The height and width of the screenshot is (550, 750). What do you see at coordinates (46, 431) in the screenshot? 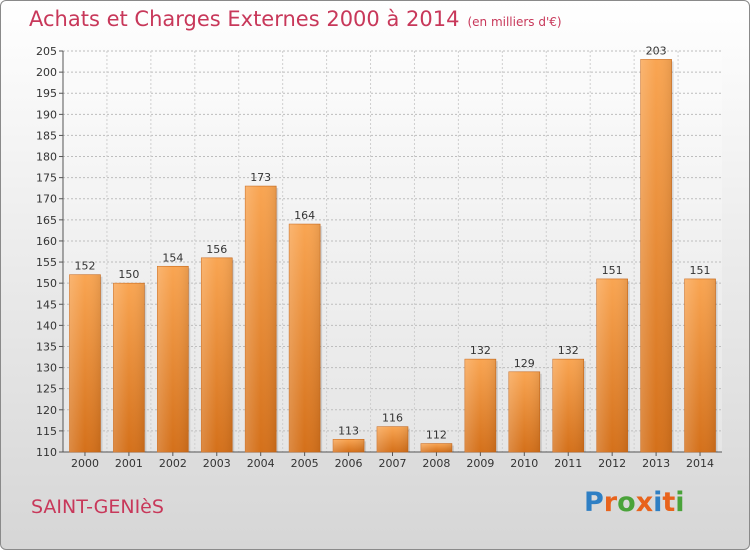
I see `y-tick-label: 115` at bounding box center [46, 431].